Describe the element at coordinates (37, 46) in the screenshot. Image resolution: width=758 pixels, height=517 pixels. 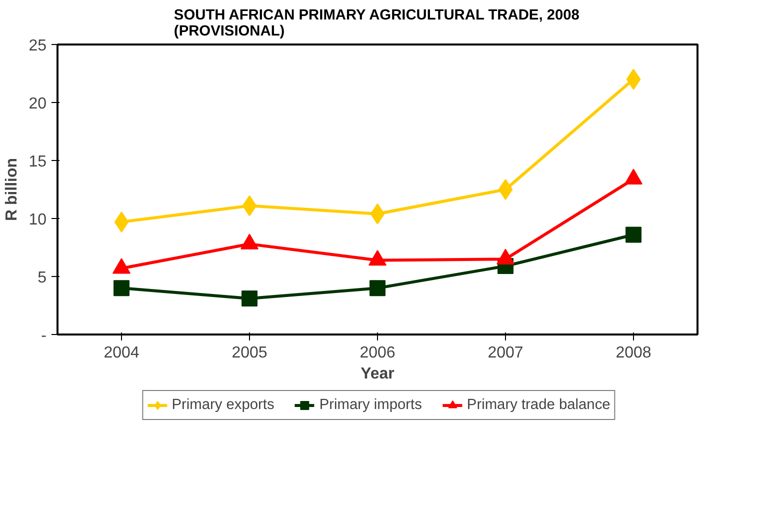
I see `y-tick-label: 25` at that location.